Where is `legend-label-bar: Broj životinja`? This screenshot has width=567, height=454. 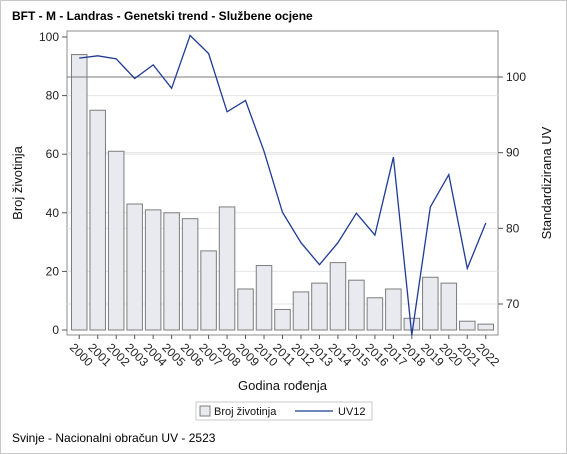 legend-label-bar: Broj životinja is located at coordinates (245, 412).